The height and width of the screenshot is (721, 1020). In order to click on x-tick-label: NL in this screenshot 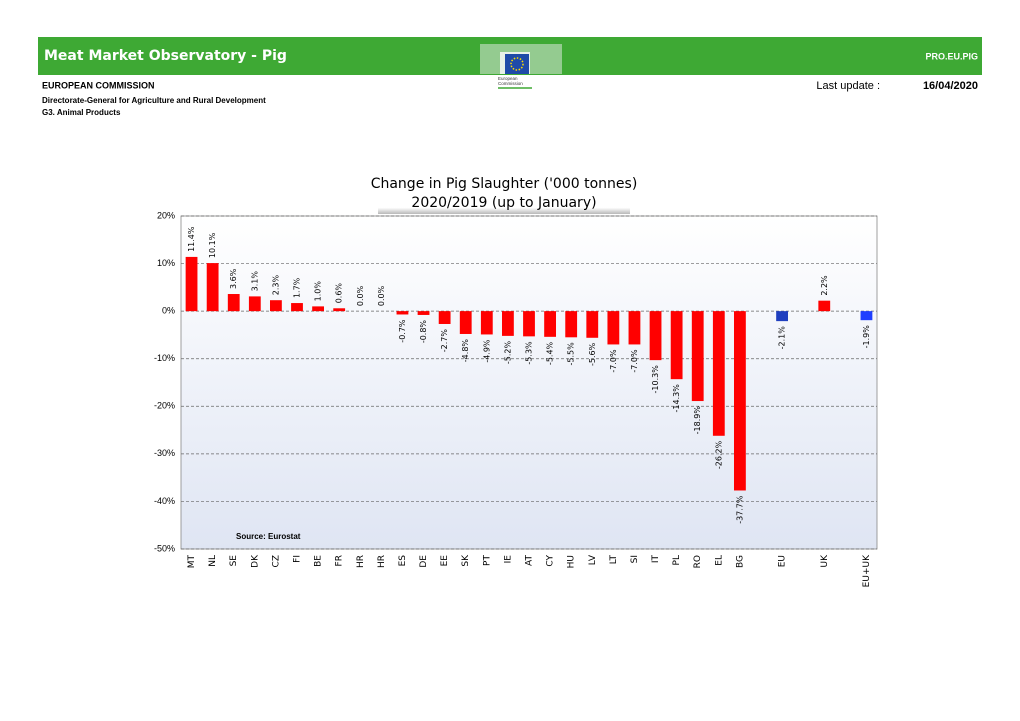, I will do `click(213, 561)`.